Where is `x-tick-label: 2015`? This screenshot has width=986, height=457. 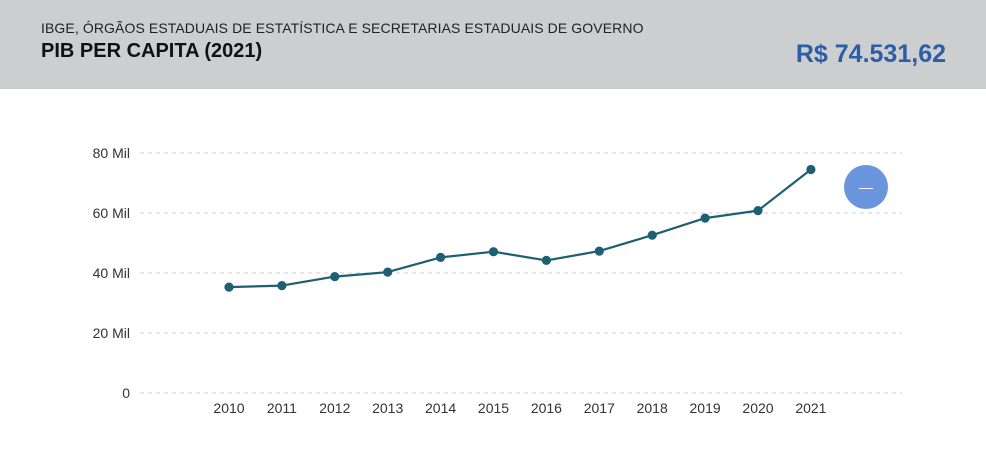 x-tick-label: 2015 is located at coordinates (493, 408).